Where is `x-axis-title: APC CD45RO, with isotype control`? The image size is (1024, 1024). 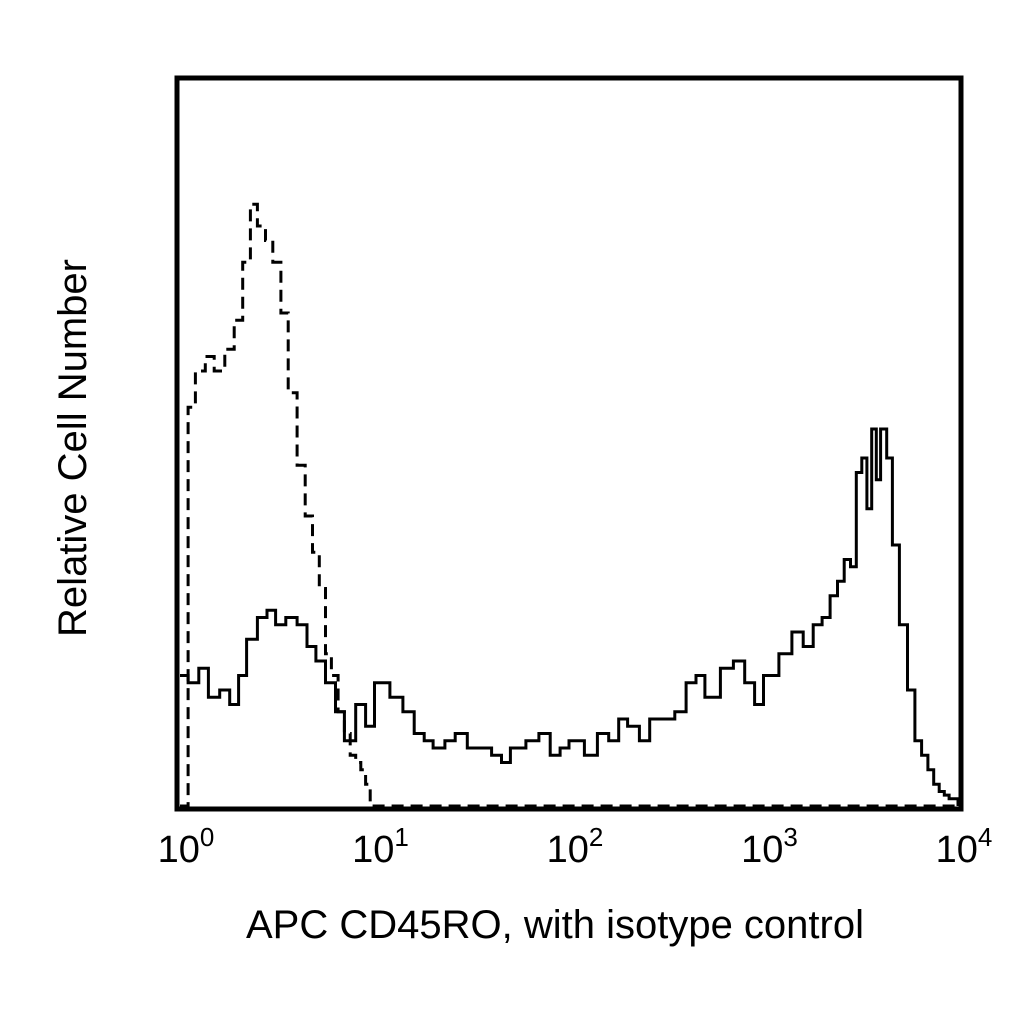
x-axis-title: APC CD45RO, with isotype control is located at coordinates (555, 925).